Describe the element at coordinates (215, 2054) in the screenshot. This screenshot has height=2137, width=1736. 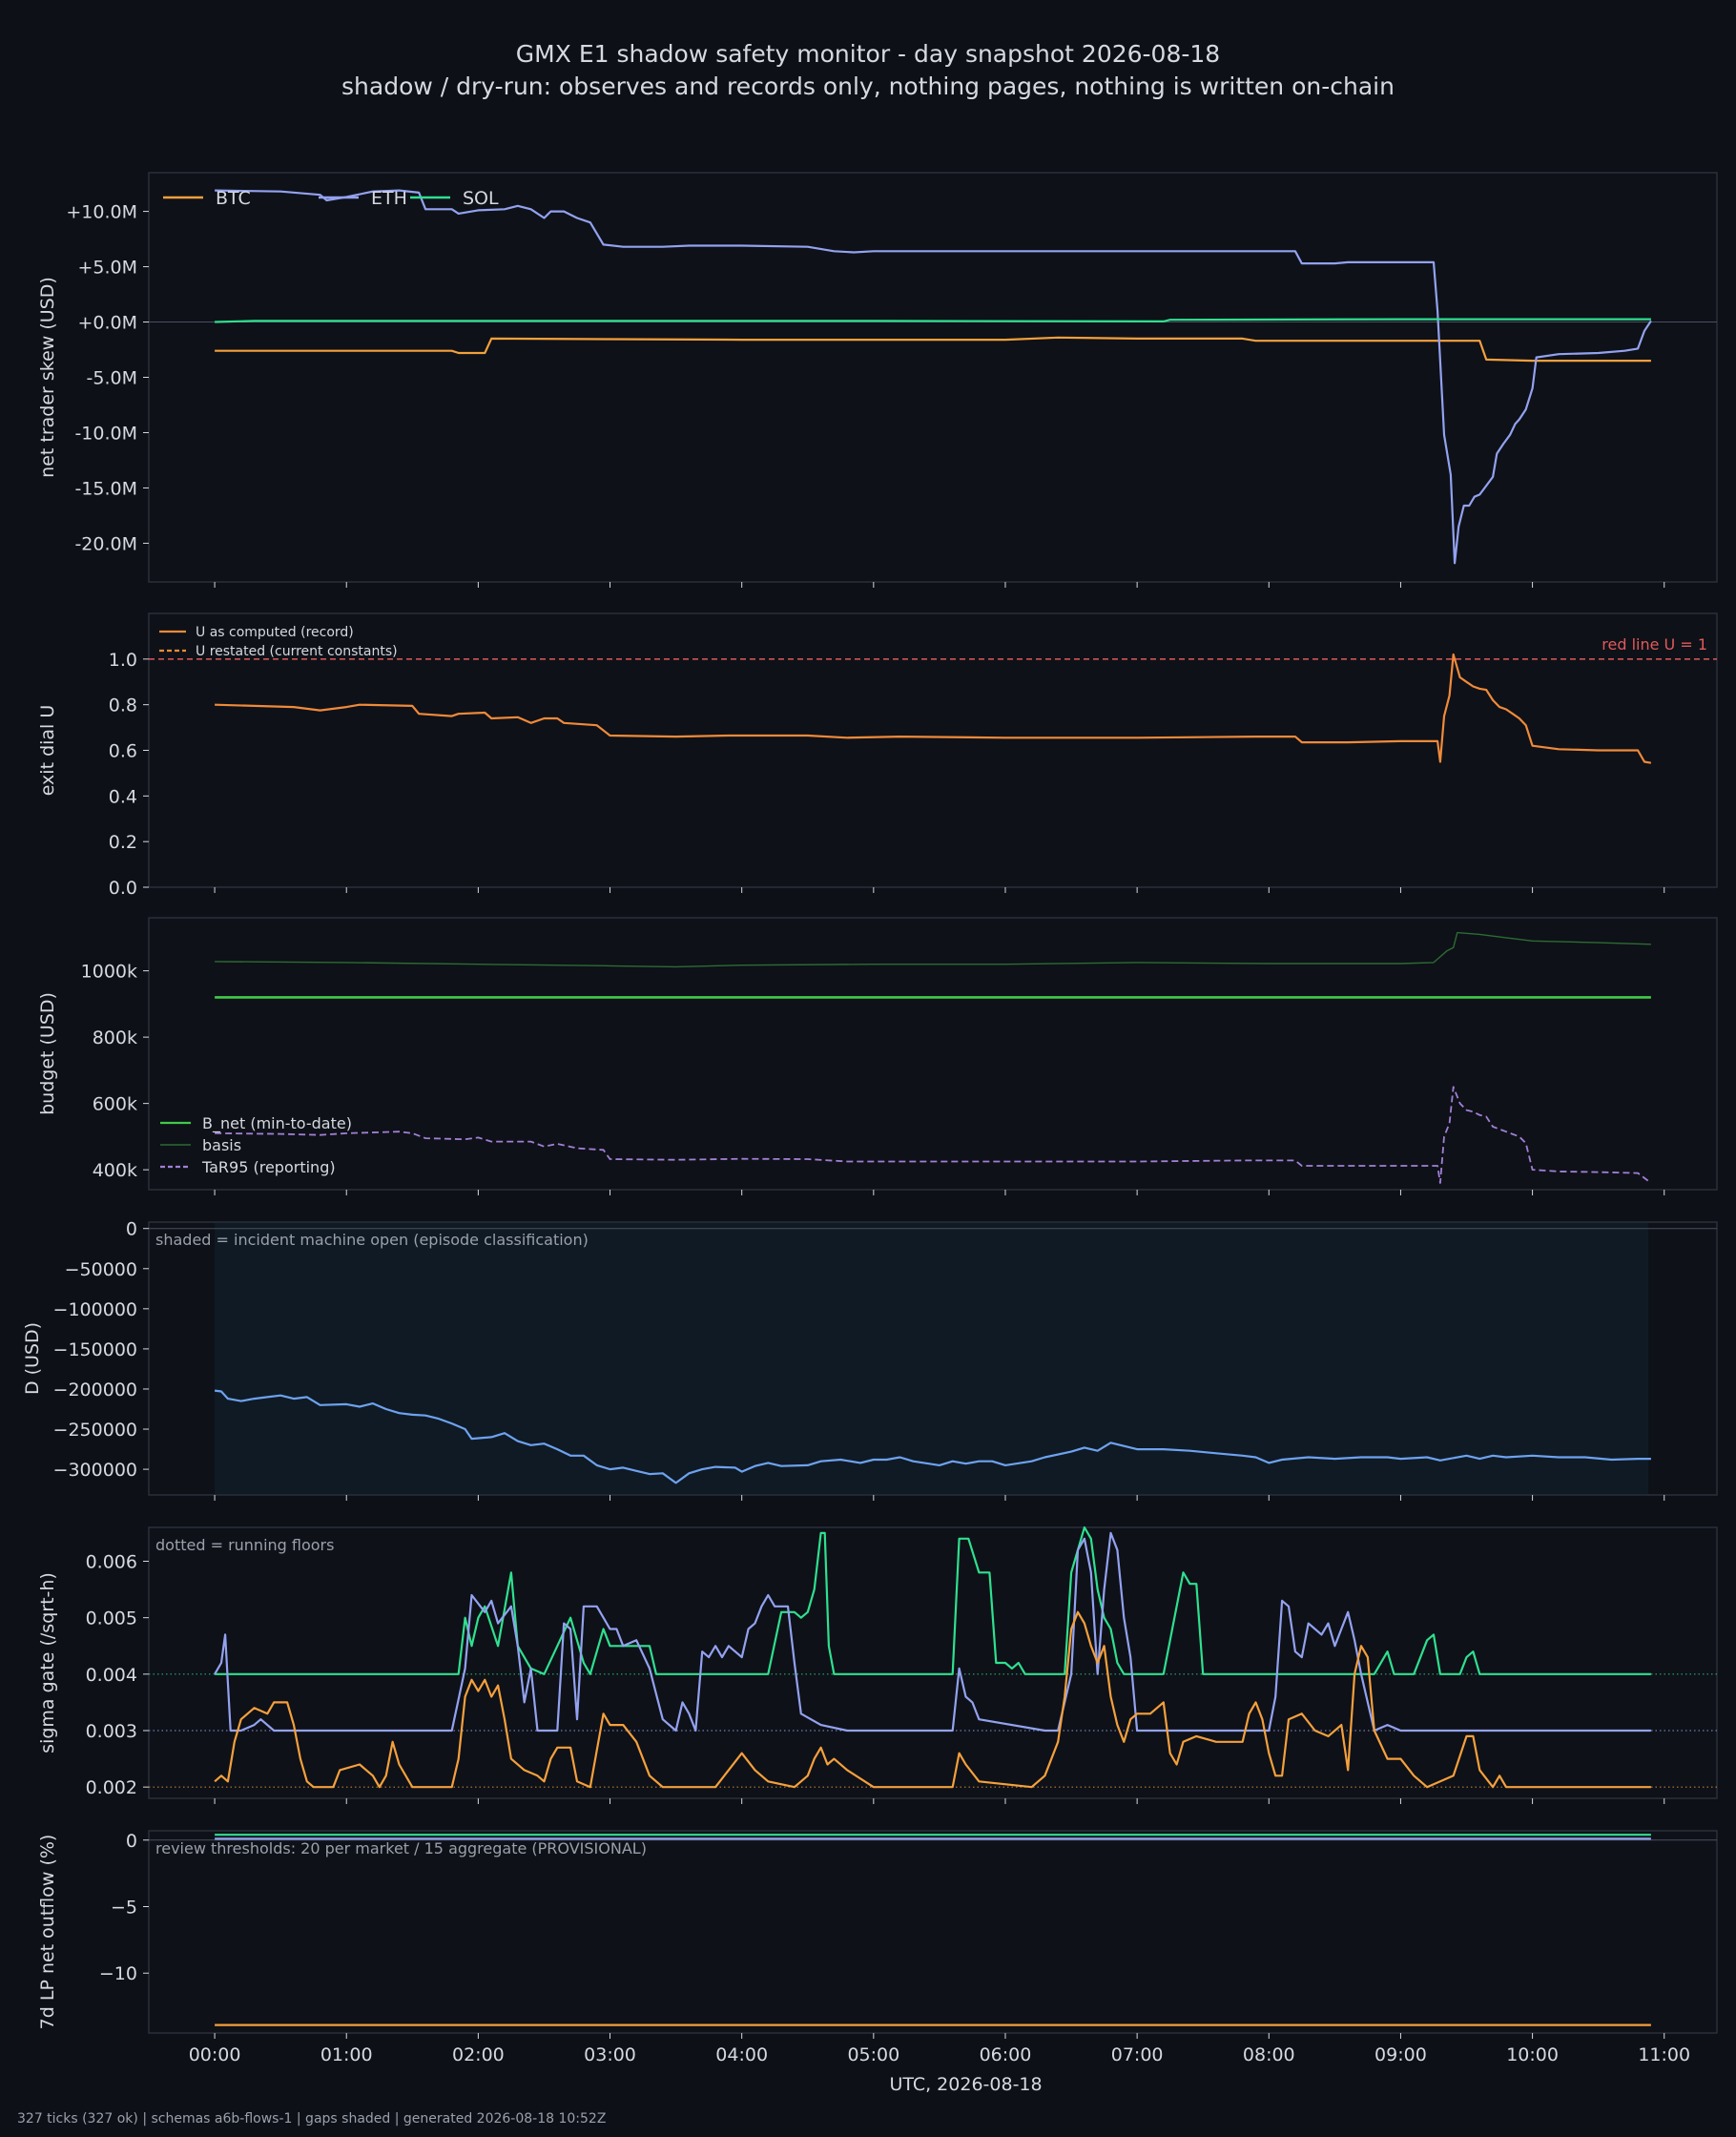
I see `x-tick-label: 00:00` at that location.